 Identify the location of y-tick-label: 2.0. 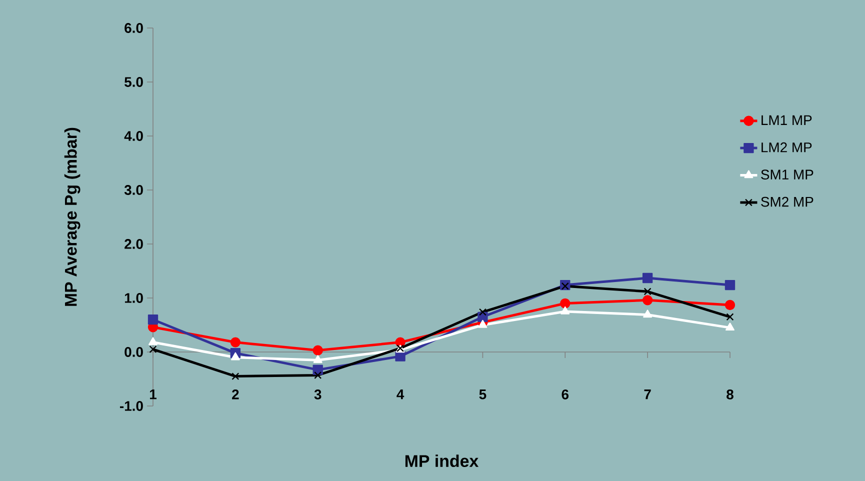
(133, 244).